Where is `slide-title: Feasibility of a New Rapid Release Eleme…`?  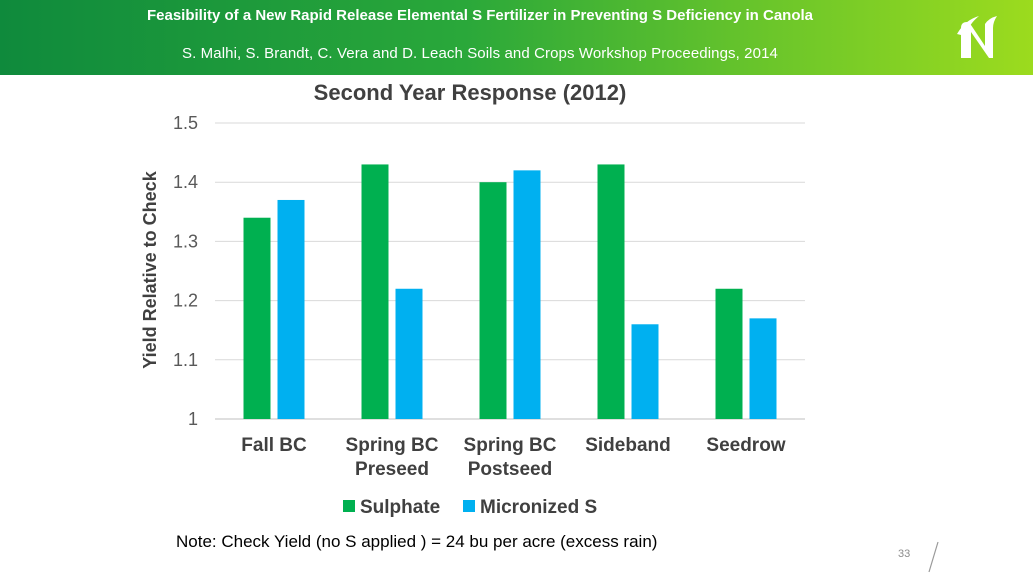
slide-title: Feasibility of a New Rapid Release Eleme… is located at coordinates (480, 15).